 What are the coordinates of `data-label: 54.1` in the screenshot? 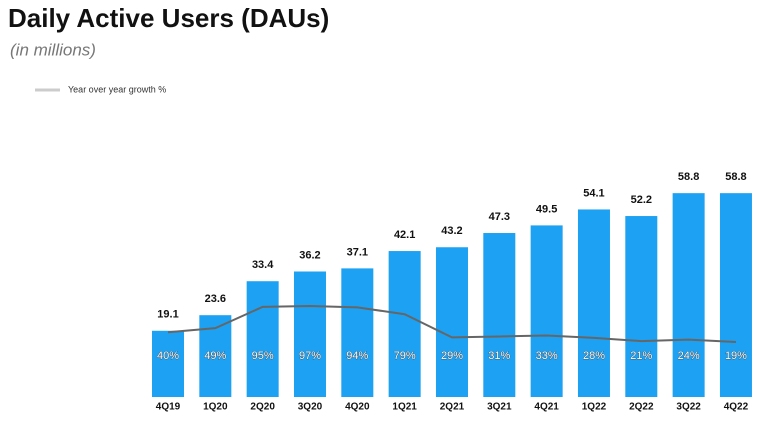 It's located at (593, 193).